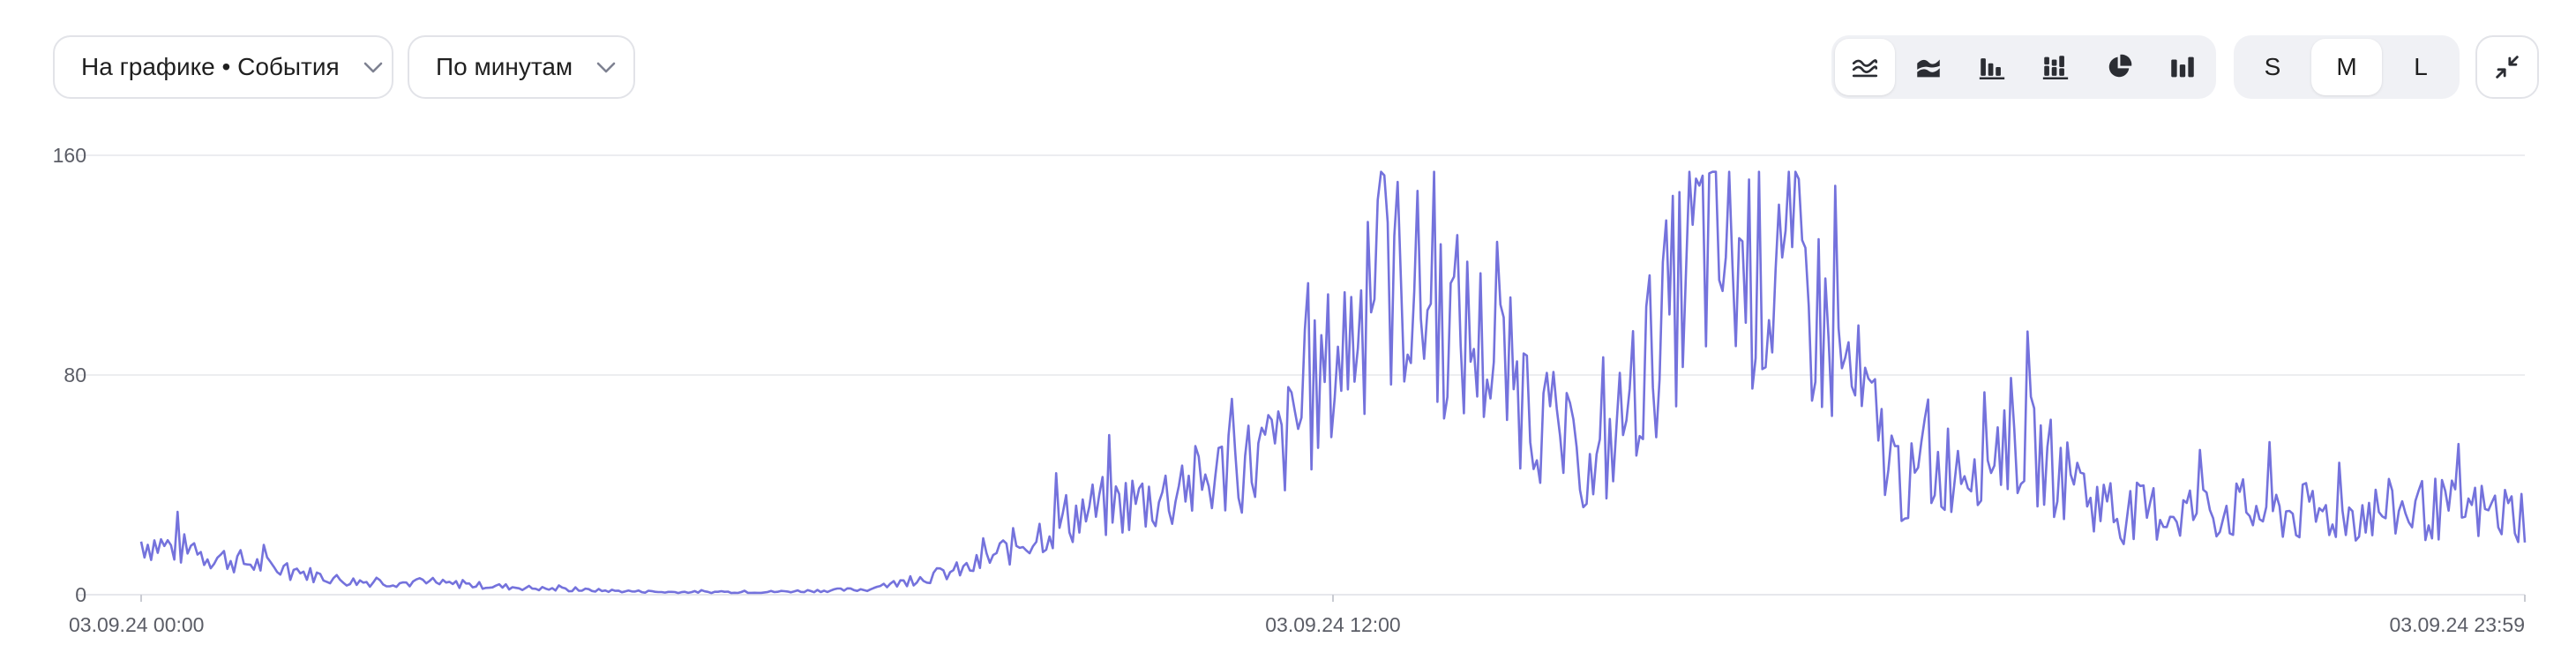 Image resolution: width=2576 pixels, height=660 pixels. I want to click on metric-dropdown-label: На графике • События, so click(211, 66).